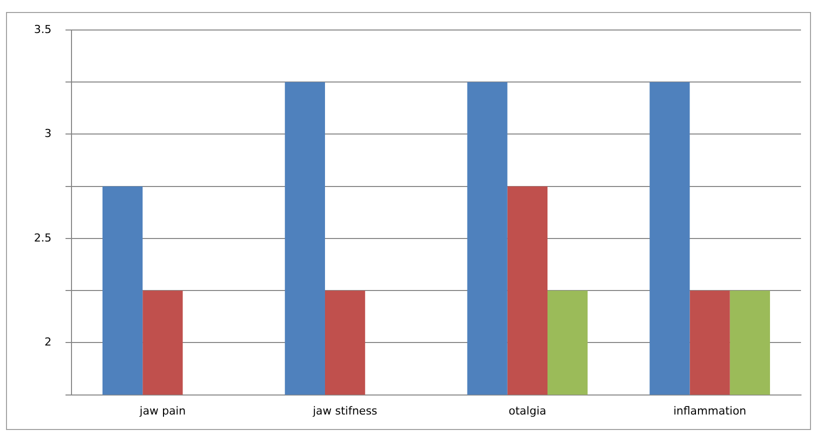 This screenshot has width=813, height=432. I want to click on x-tick-label: jaw stifness, so click(345, 411).